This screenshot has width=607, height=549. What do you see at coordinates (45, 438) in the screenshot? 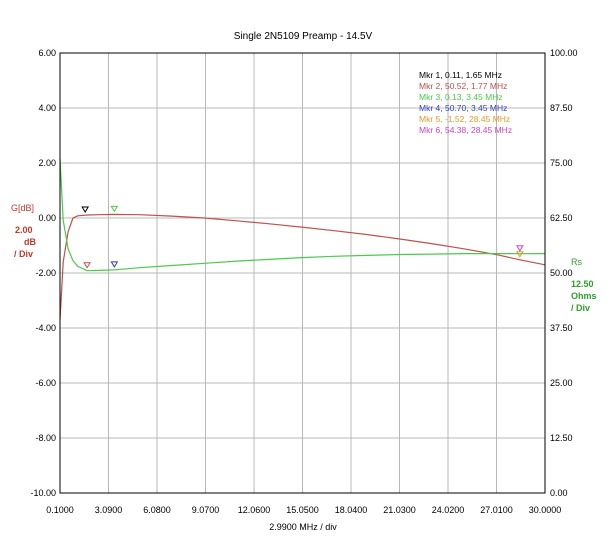
I see `left-tick-label: -8.00` at bounding box center [45, 438].